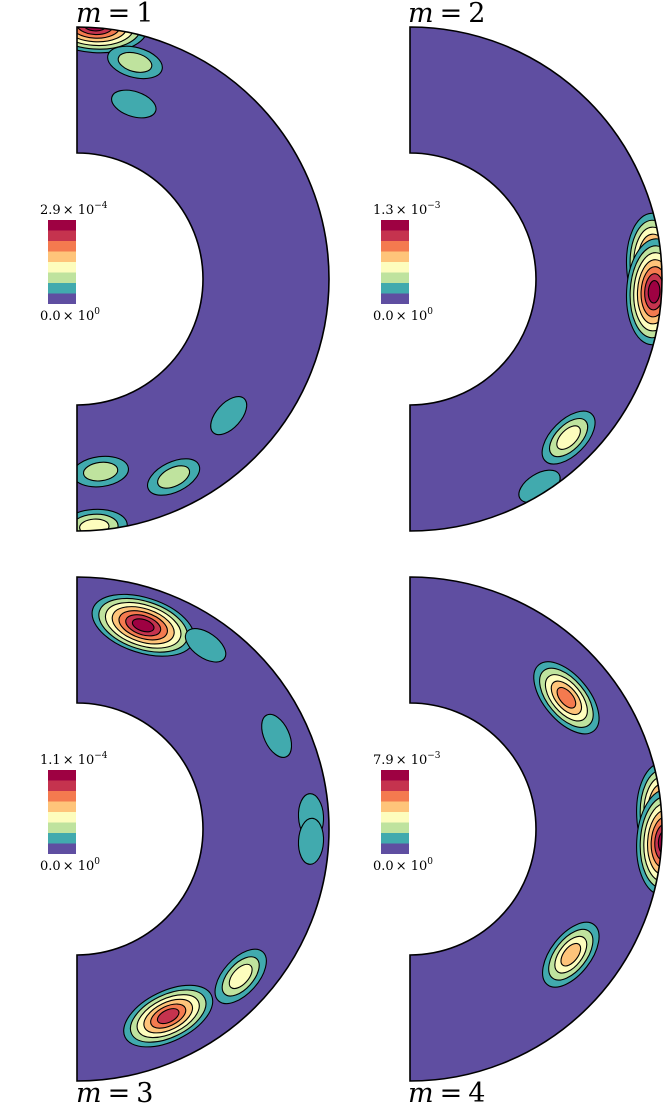 The width and height of the screenshot is (664, 1108). Describe the element at coordinates (446, 1093) in the screenshot. I see `panel-title: m = 4` at that location.